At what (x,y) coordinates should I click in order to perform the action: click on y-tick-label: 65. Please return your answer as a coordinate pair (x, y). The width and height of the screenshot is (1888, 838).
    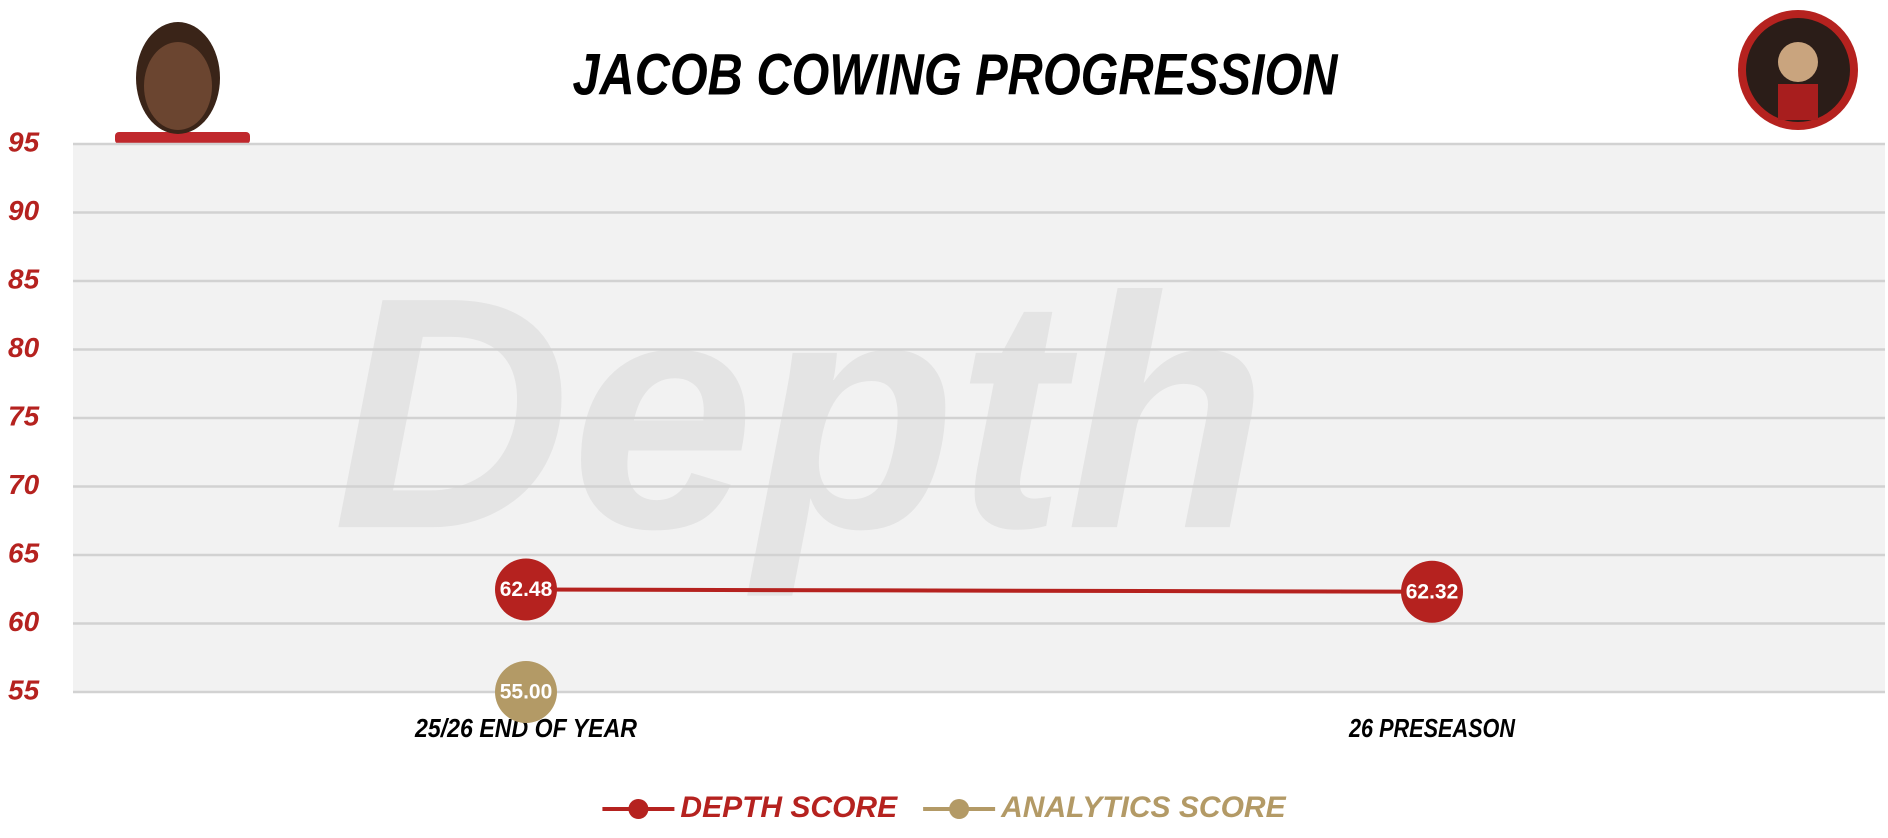
    Looking at the image, I should click on (24, 552).